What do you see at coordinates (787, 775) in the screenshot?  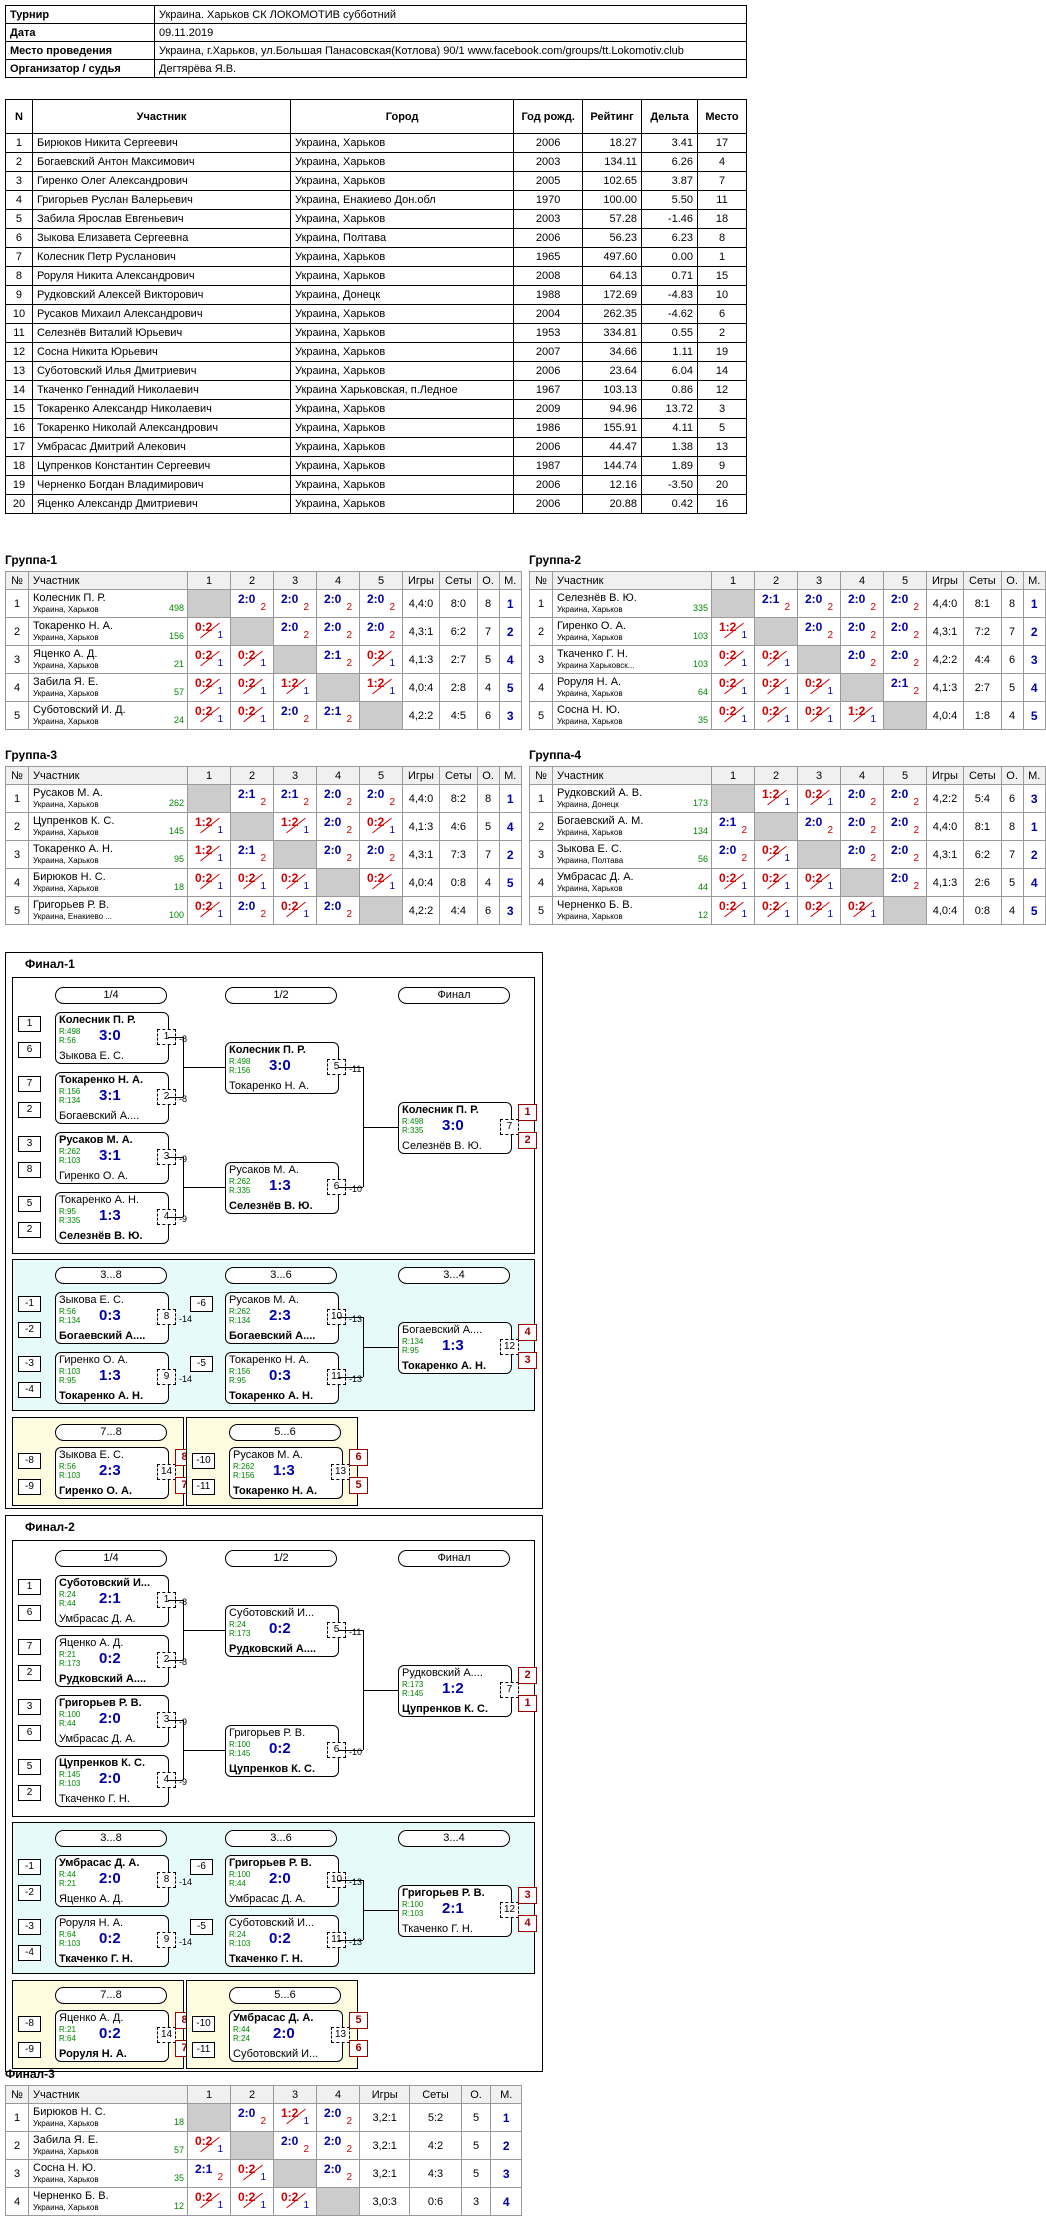 I see `group-header-row: № Участник 1 2 3 4 5 Игры Сеты О. М.` at bounding box center [787, 775].